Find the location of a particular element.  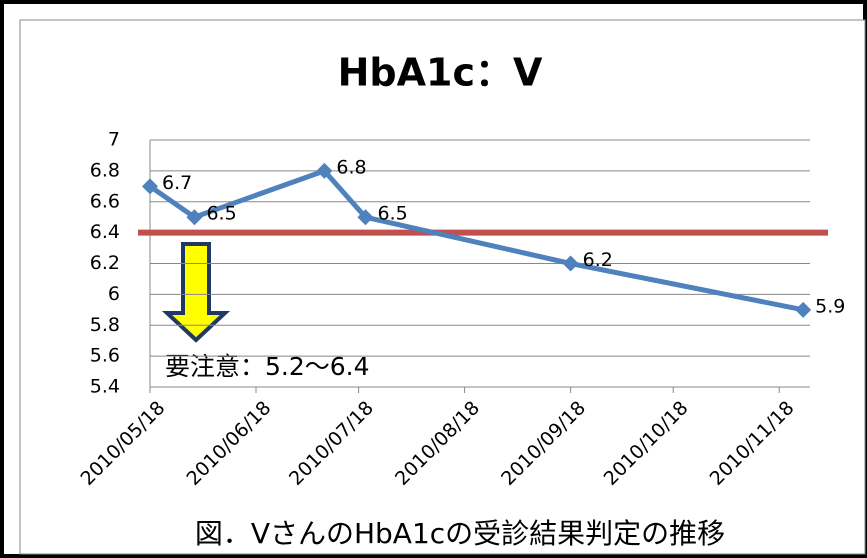

data-label: 6.2 is located at coordinates (598, 260).